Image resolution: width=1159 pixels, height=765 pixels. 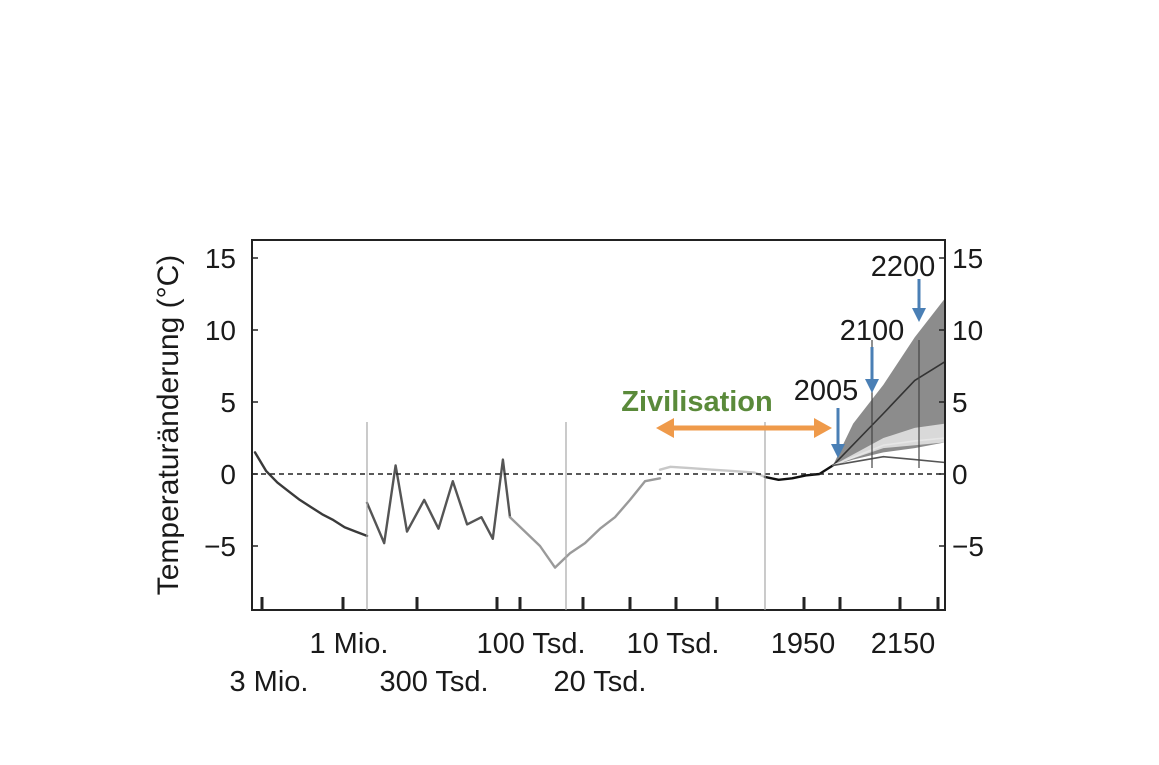 I want to click on year-2200-label: 2200, so click(x=903, y=267).